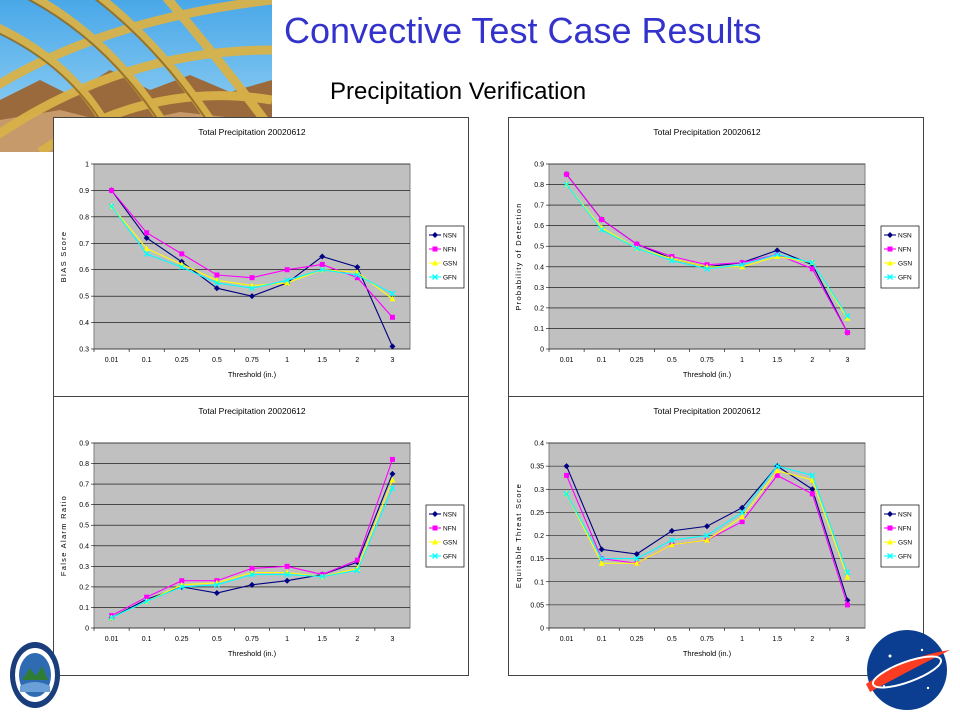  I want to click on y-tick-label: 0.2, so click(539, 536).